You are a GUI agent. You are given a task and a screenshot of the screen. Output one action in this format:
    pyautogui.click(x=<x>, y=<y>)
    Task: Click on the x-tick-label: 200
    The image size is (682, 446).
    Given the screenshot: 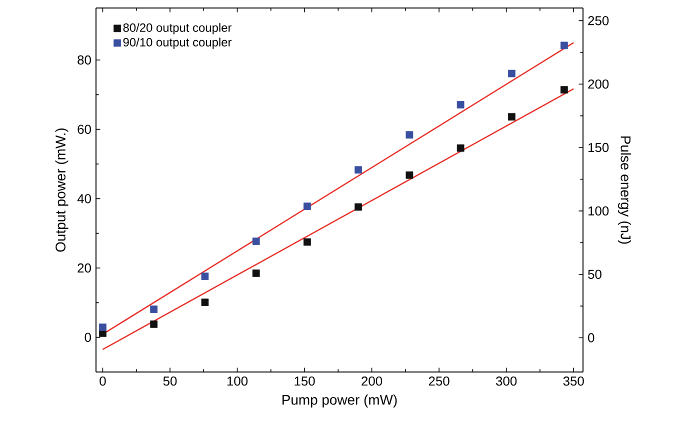 What is the action you would take?
    pyautogui.click(x=372, y=381)
    